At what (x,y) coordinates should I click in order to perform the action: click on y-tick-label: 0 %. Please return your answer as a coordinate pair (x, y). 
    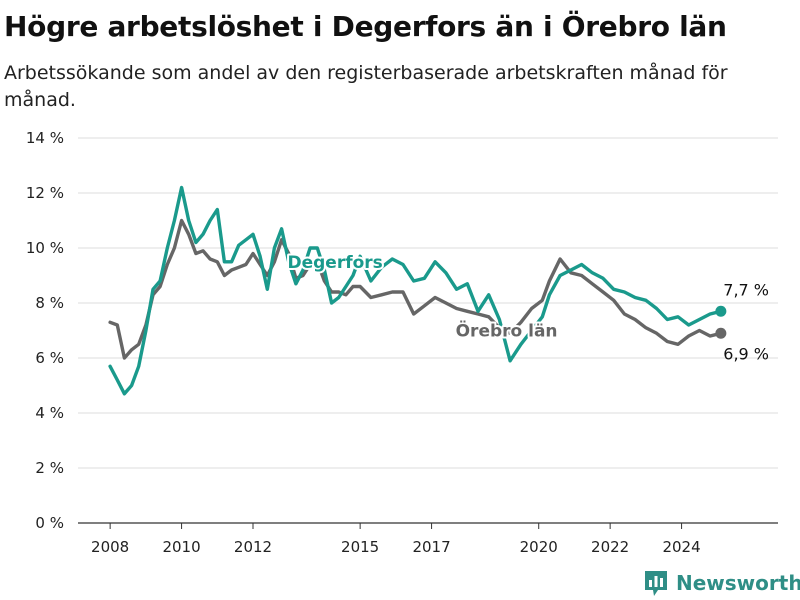
    Looking at the image, I should click on (49, 523).